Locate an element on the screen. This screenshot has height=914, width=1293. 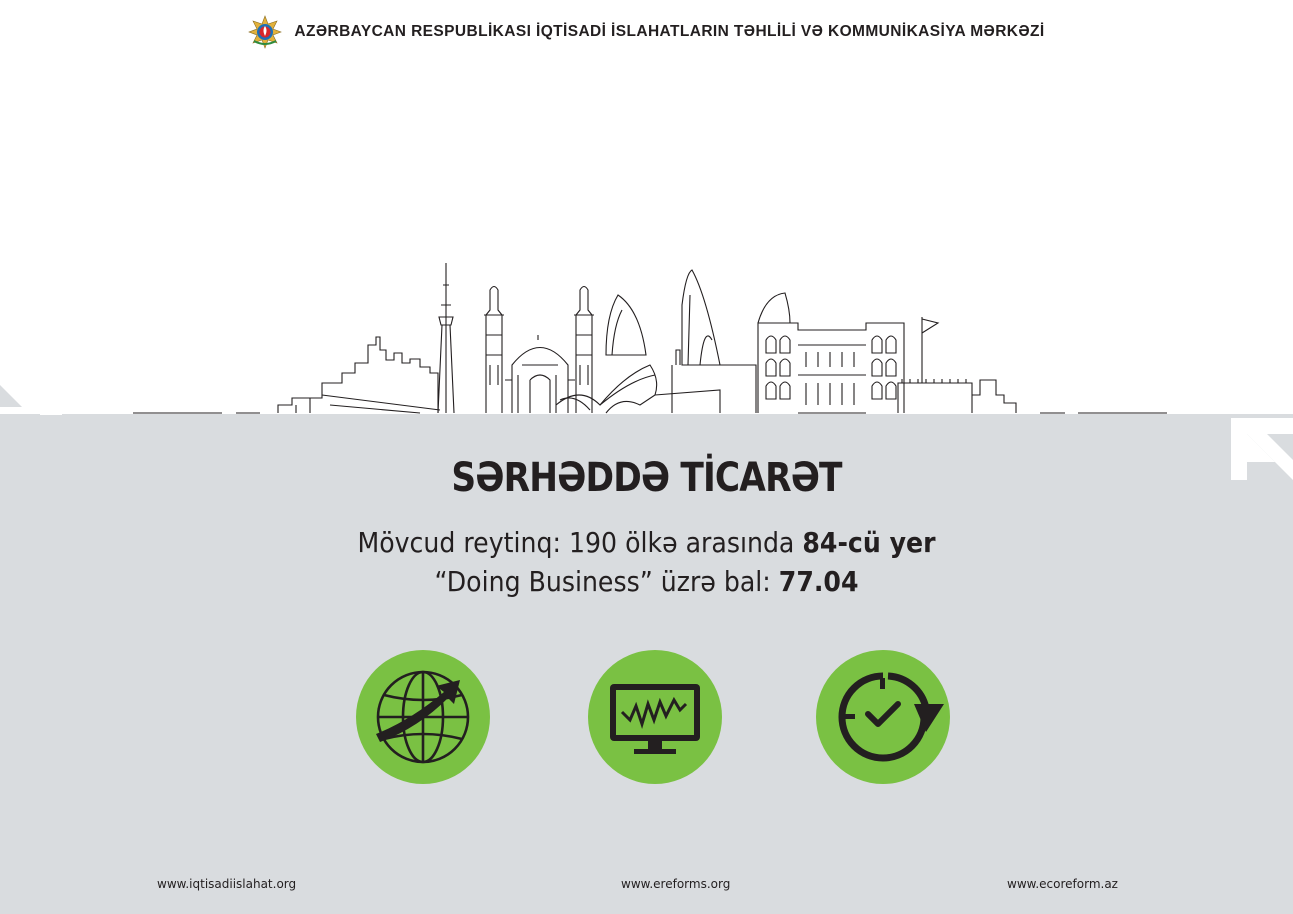
rating-prefix: Mövcud reytinq: 190 ölkə arasında is located at coordinates (580, 542).